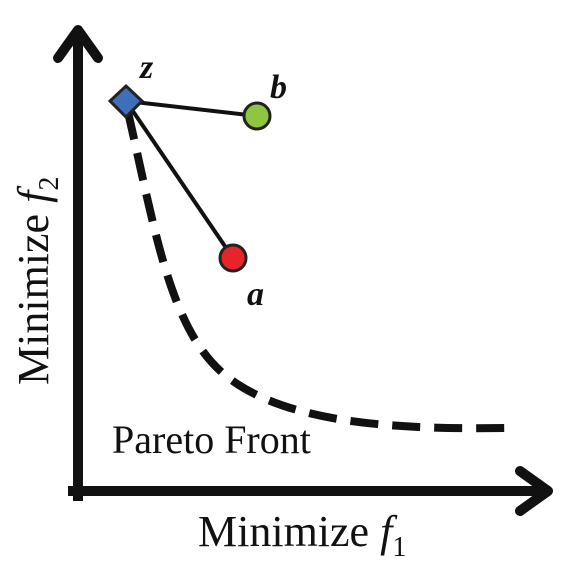  Describe the element at coordinates (33, 294) in the screenshot. I see `y-axis-label-prefix: Minimize` at that location.